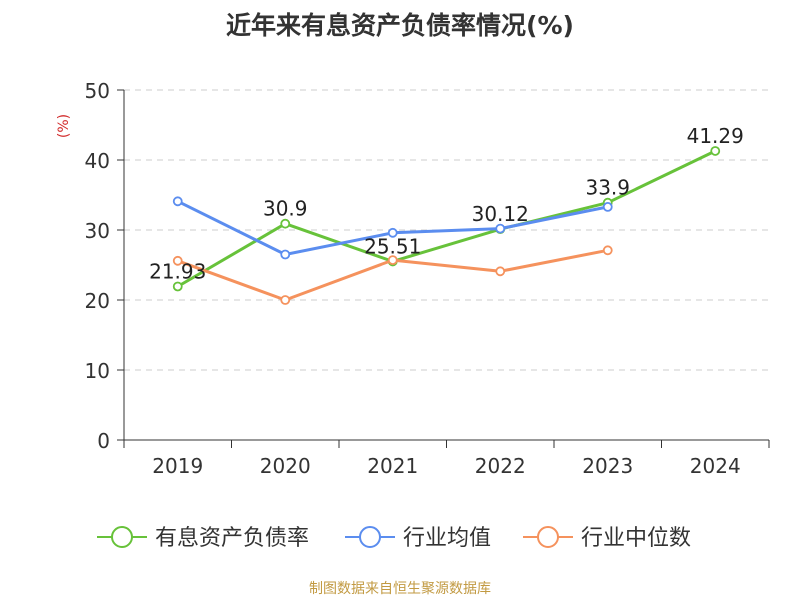 Image resolution: width=800 pixels, height=600 pixels. I want to click on legend-item: 有息资产负债率, so click(203, 538).